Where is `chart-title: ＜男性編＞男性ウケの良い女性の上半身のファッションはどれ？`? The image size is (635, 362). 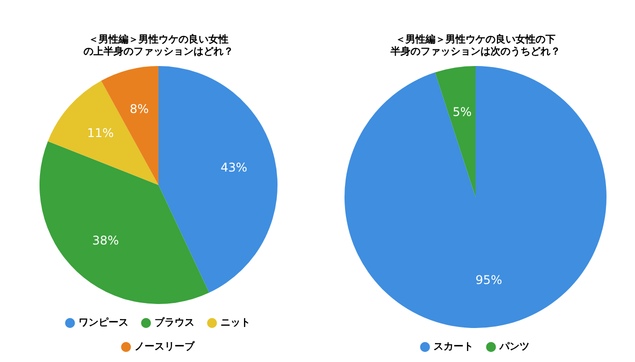
chart-title: ＜男性編＞男性ウケの良い女性の上半身のファッションはどれ？ is located at coordinates (159, 46).